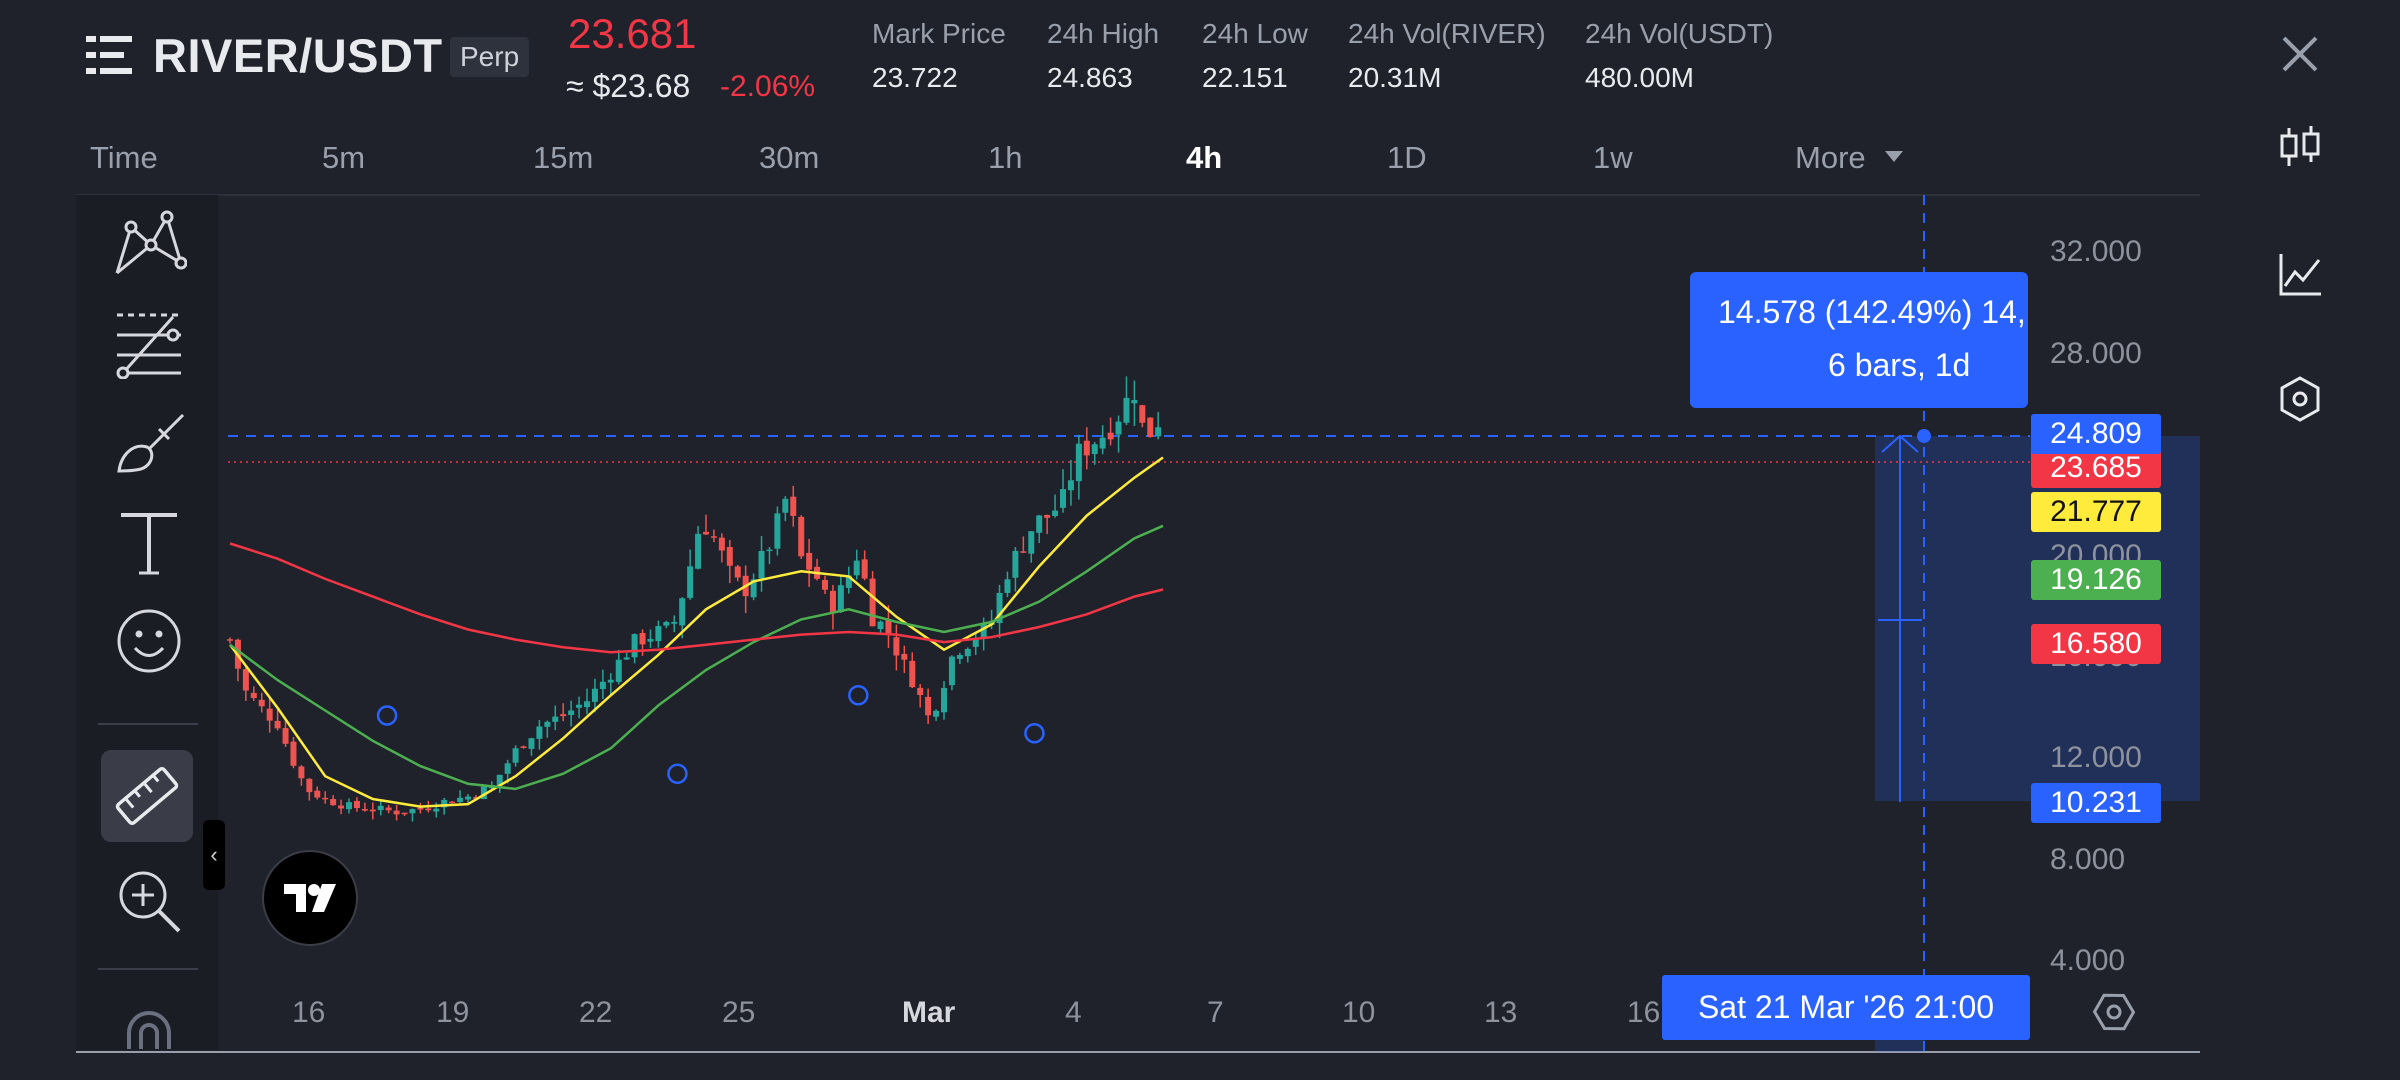 Image resolution: width=2400 pixels, height=1080 pixels. What do you see at coordinates (2300, 147) in the screenshot?
I see `candlestick-type-icon` at bounding box center [2300, 147].